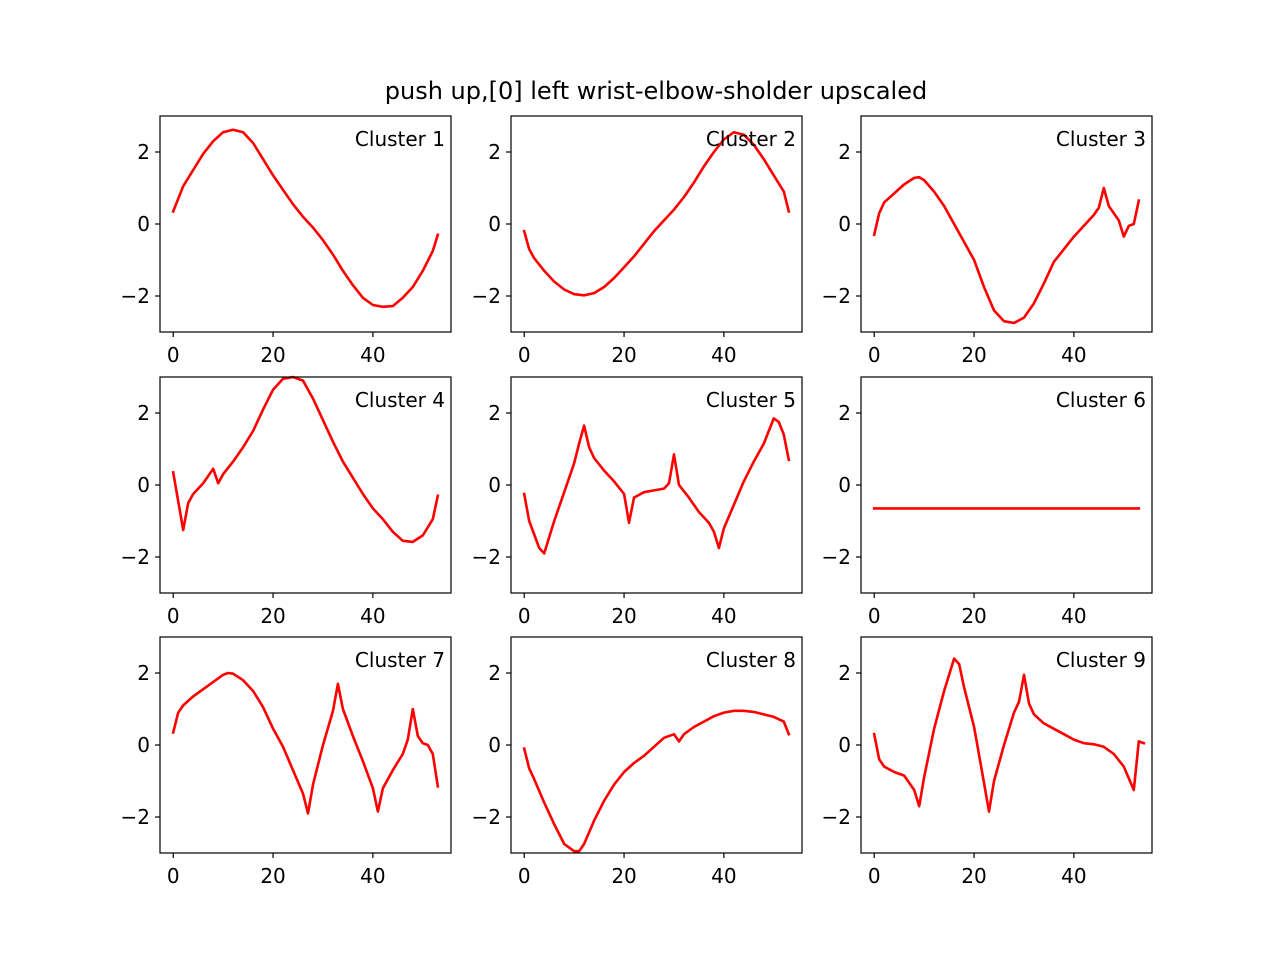 This screenshot has height=960, width=1280. What do you see at coordinates (751, 660) in the screenshot?
I see `panel-label: Cluster 8` at bounding box center [751, 660].